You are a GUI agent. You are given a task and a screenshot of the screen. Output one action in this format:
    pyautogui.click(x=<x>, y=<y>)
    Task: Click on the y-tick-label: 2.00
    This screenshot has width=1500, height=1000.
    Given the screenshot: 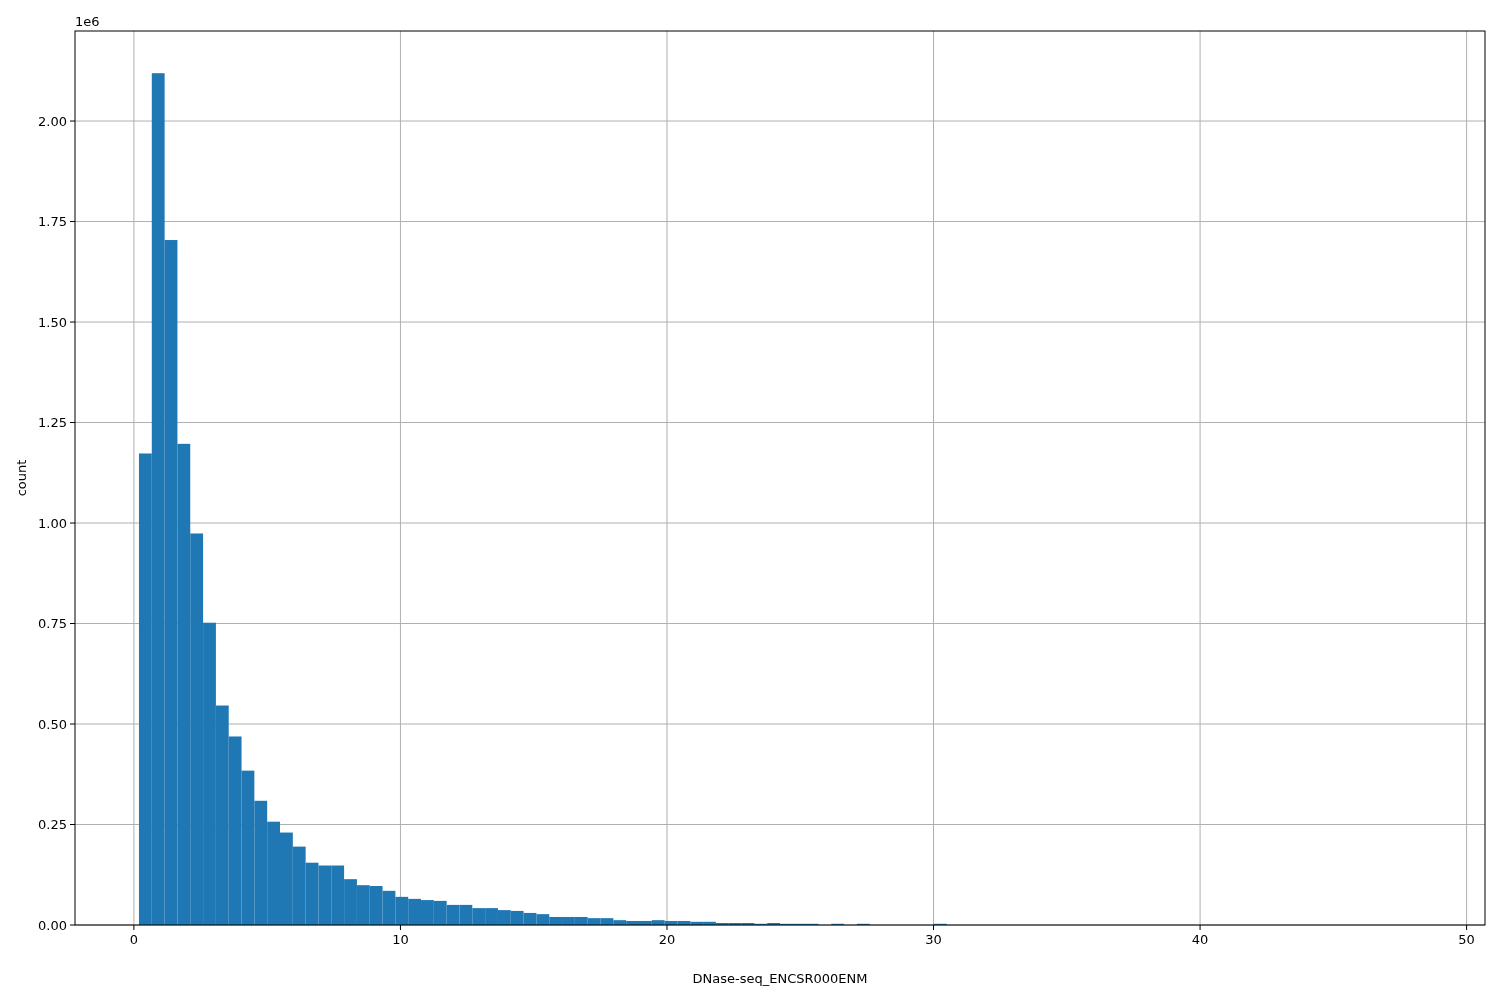 What is the action you would take?
    pyautogui.click(x=52, y=121)
    